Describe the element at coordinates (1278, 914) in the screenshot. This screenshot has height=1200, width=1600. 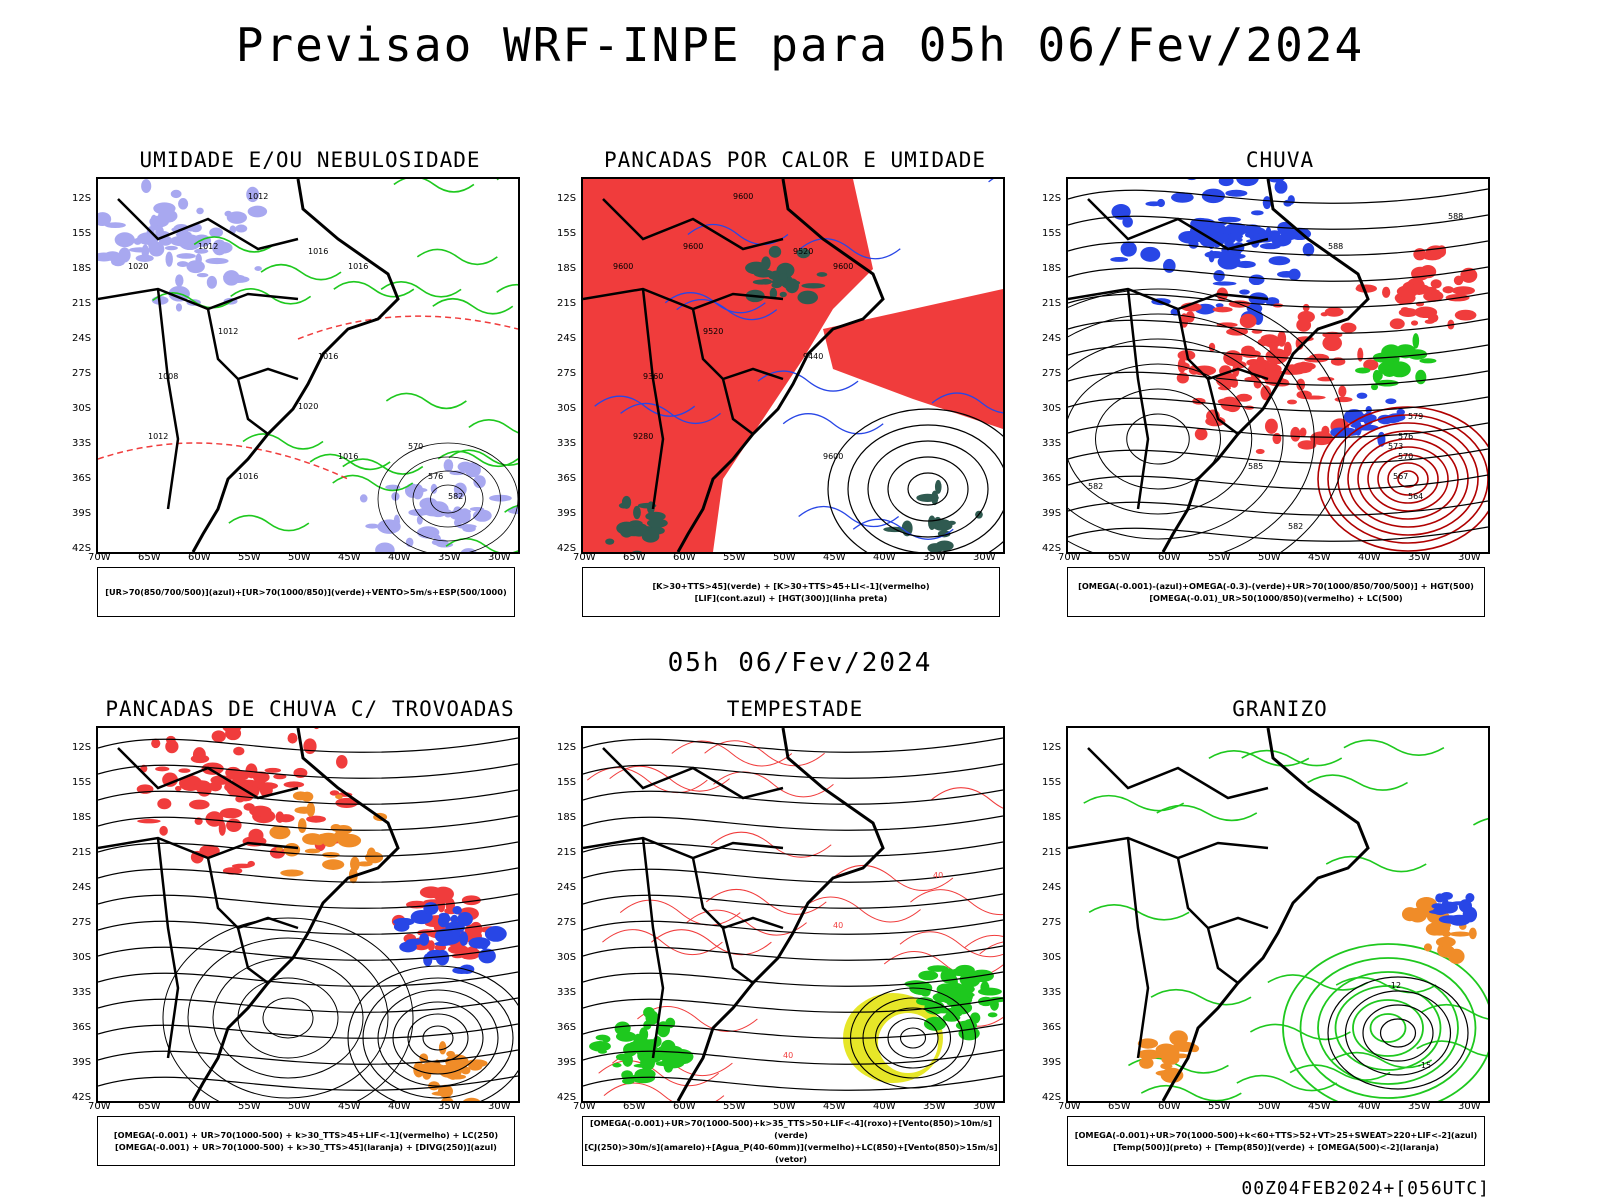
I see `map-svg-5: -12 -15` at that location.